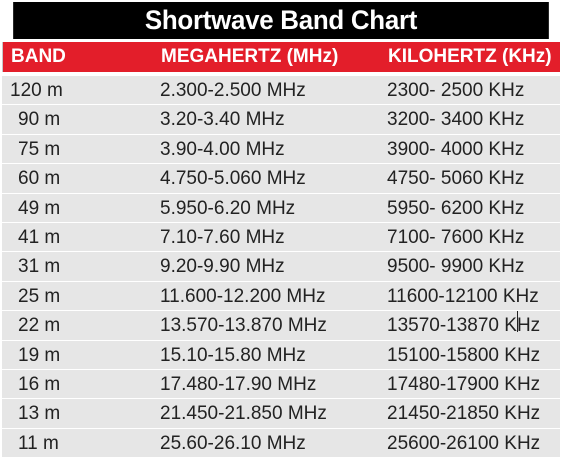 The width and height of the screenshot is (564, 458). I want to click on band-cell: 19 m, so click(39, 355).